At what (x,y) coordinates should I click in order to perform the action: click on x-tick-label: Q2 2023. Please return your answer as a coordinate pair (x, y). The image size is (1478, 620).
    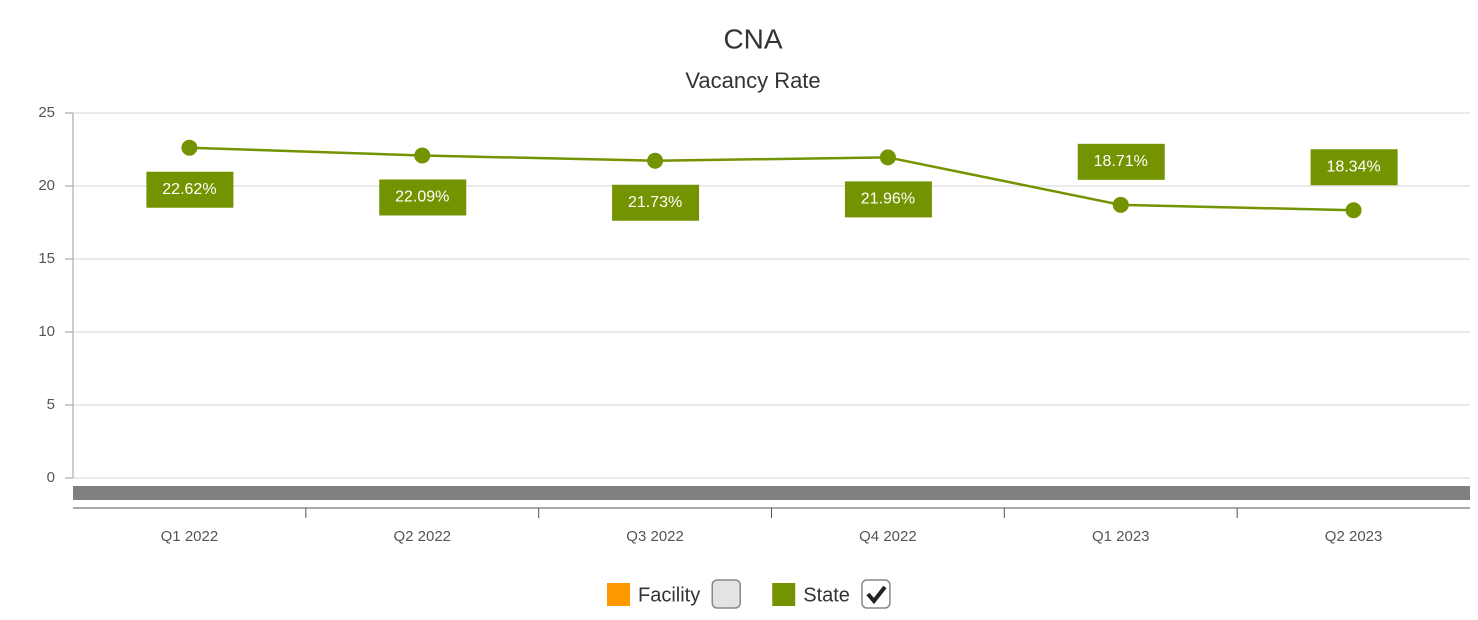
    Looking at the image, I should click on (1354, 536).